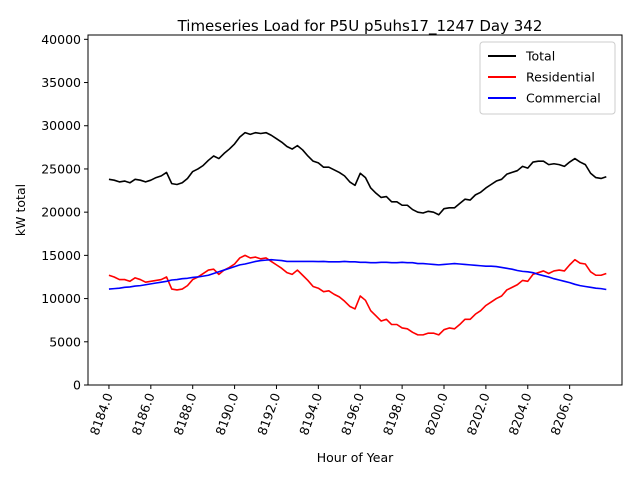  Describe the element at coordinates (357, 295) in the screenshot. I see `series-line-residential` at that location.